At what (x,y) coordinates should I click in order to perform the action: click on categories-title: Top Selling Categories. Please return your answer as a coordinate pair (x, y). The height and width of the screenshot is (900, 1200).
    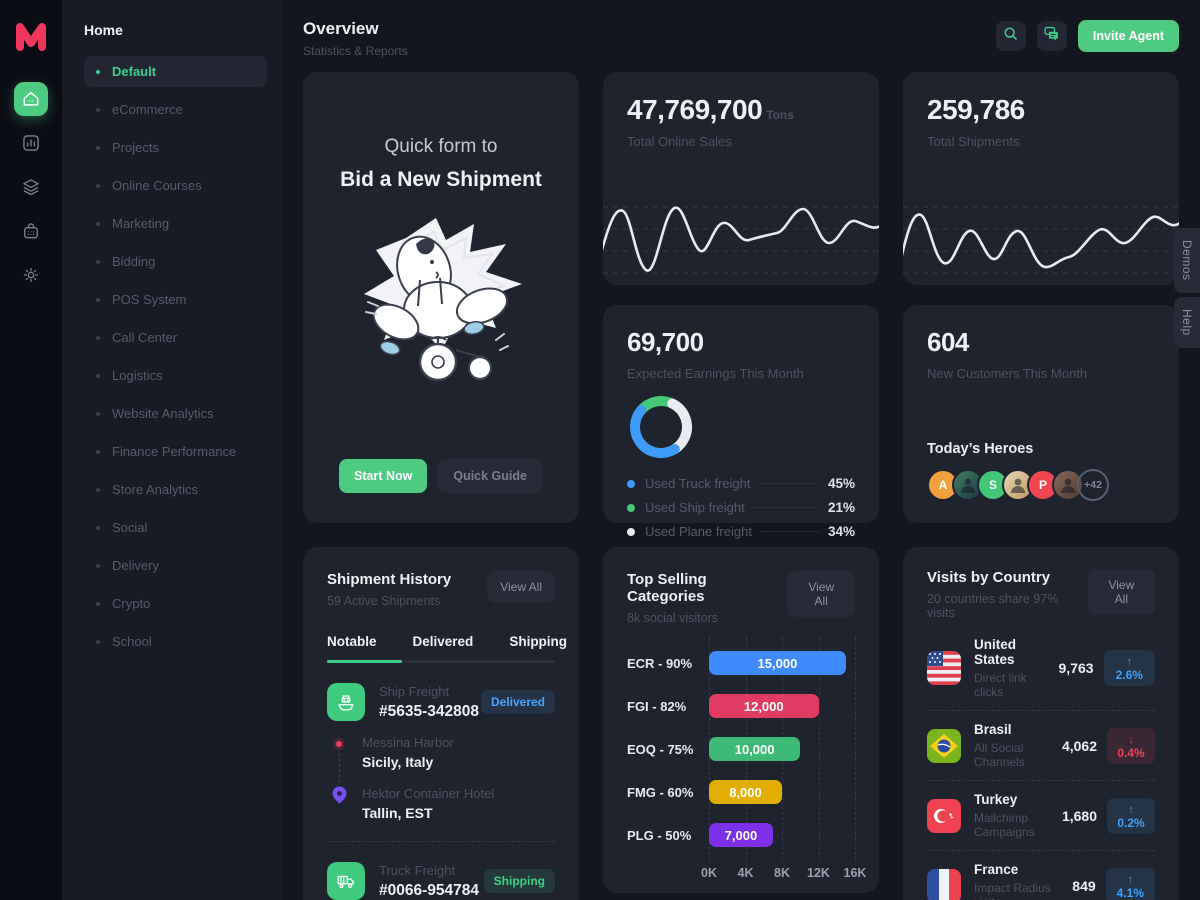
    Looking at the image, I should click on (667, 588).